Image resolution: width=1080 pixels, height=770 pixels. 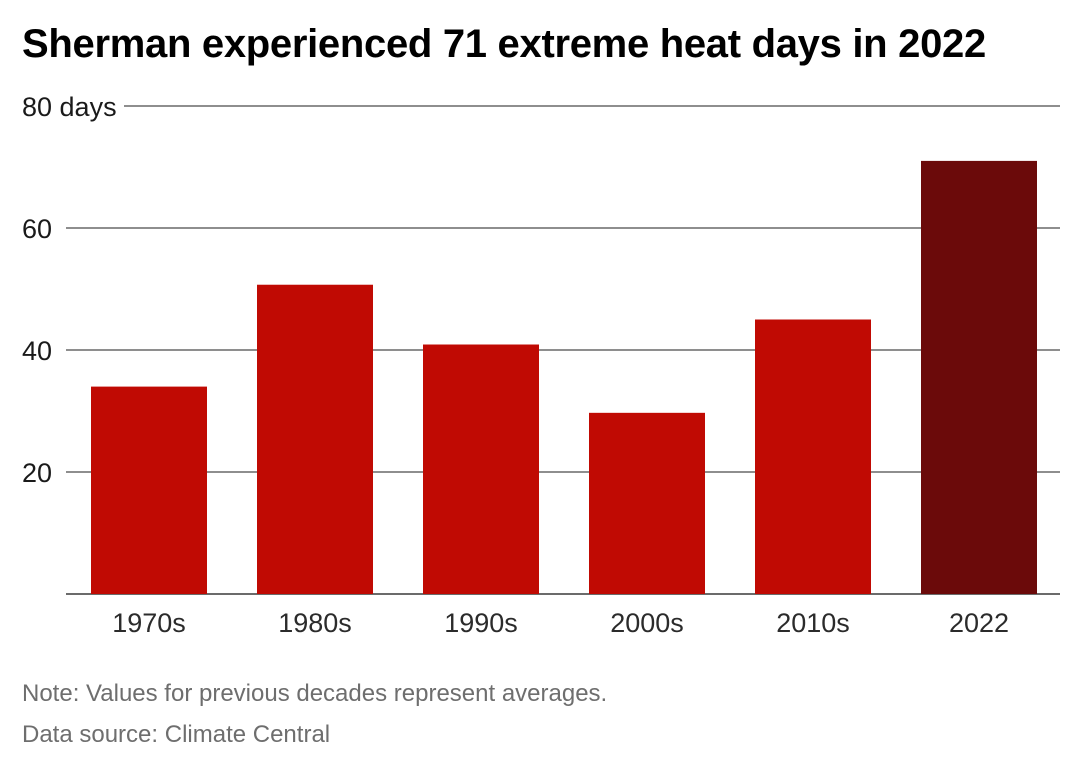 I want to click on y-tick-label: 60, so click(x=37, y=229).